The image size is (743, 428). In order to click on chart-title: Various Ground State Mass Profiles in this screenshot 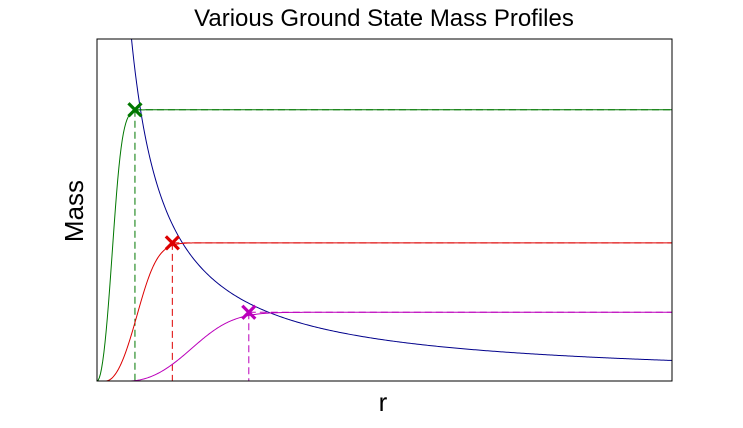, I will do `click(384, 18)`.